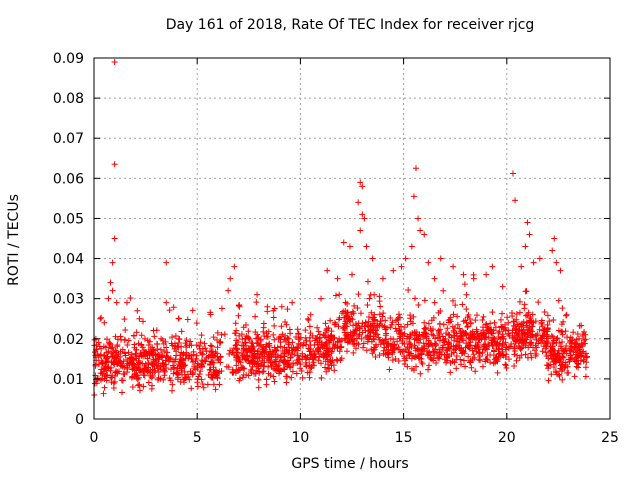 This screenshot has height=480, width=640. What do you see at coordinates (79, 420) in the screenshot?
I see `y-tick-label: 0` at bounding box center [79, 420].